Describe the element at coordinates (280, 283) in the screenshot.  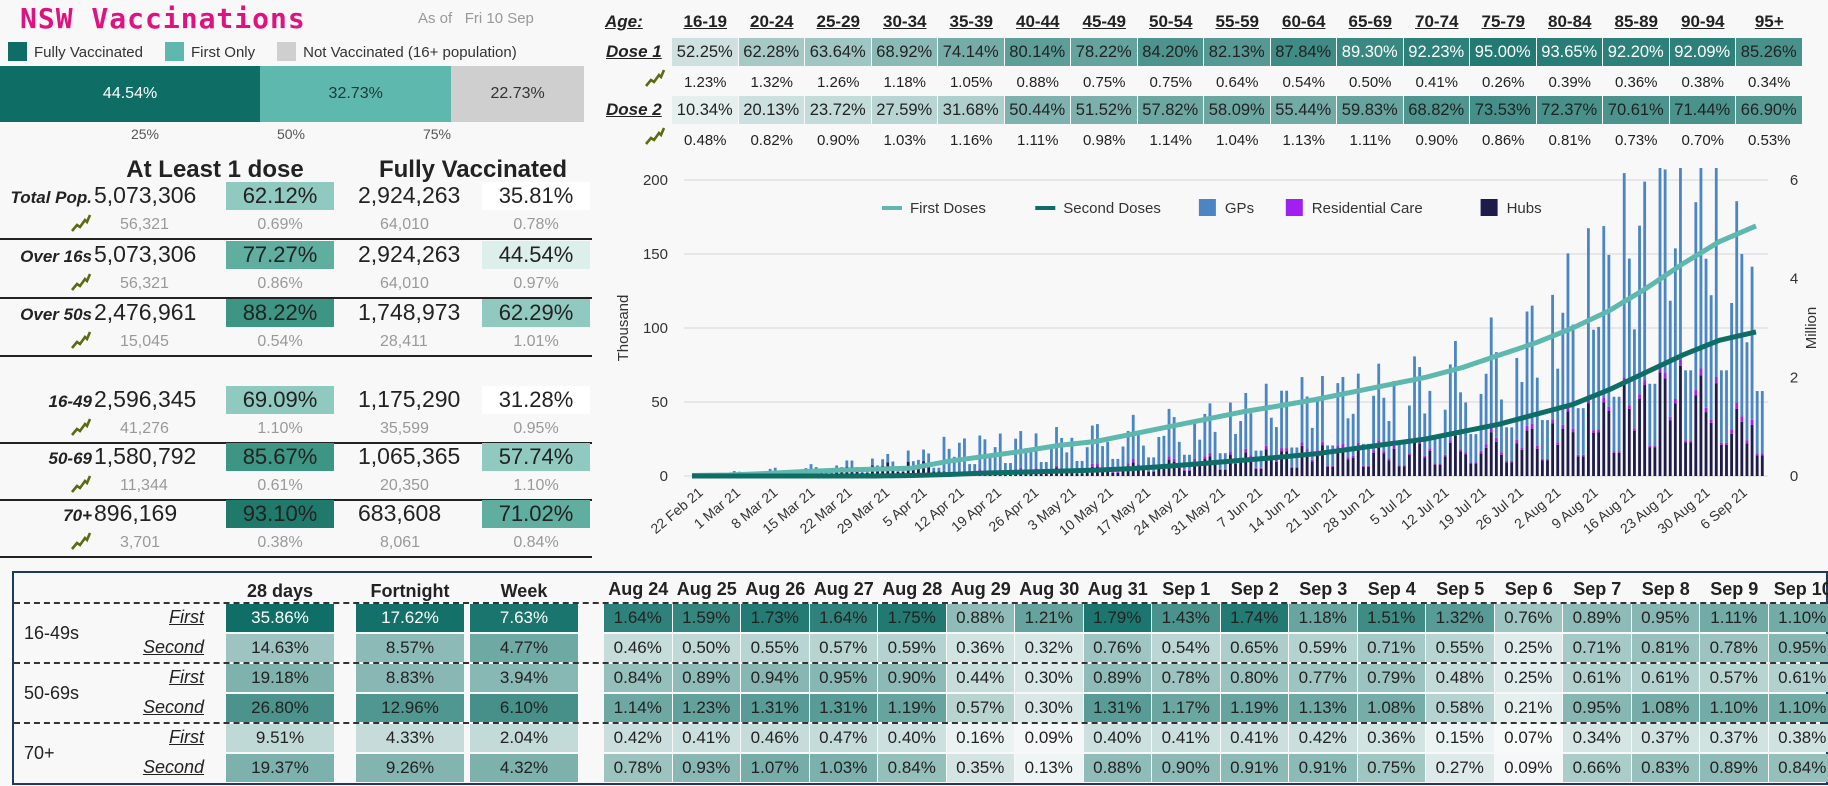
I see `dose1-change-pct: 0.86%` at that location.